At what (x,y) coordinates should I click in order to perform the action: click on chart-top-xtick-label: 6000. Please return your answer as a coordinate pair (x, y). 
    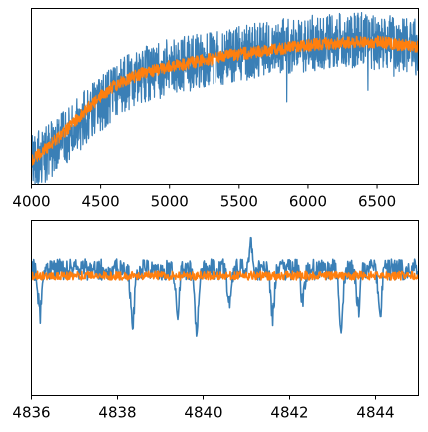
    Looking at the image, I should click on (308, 202).